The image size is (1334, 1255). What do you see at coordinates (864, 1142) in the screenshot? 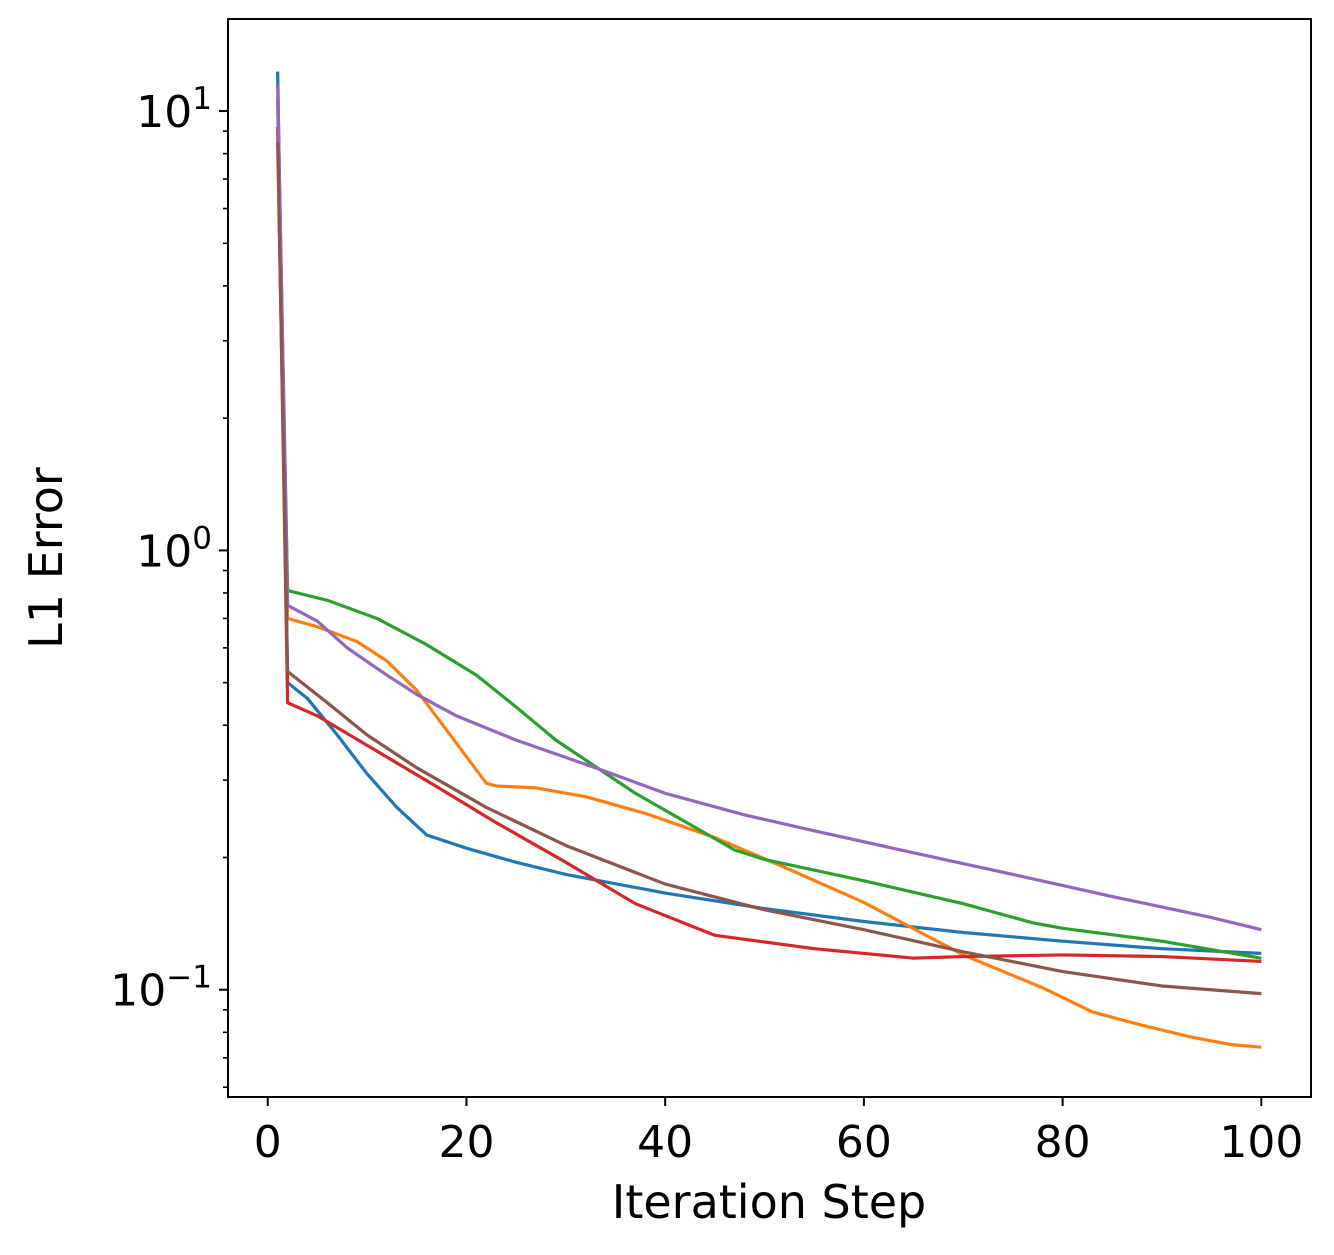
I see `x-tick-label: 60` at bounding box center [864, 1142].